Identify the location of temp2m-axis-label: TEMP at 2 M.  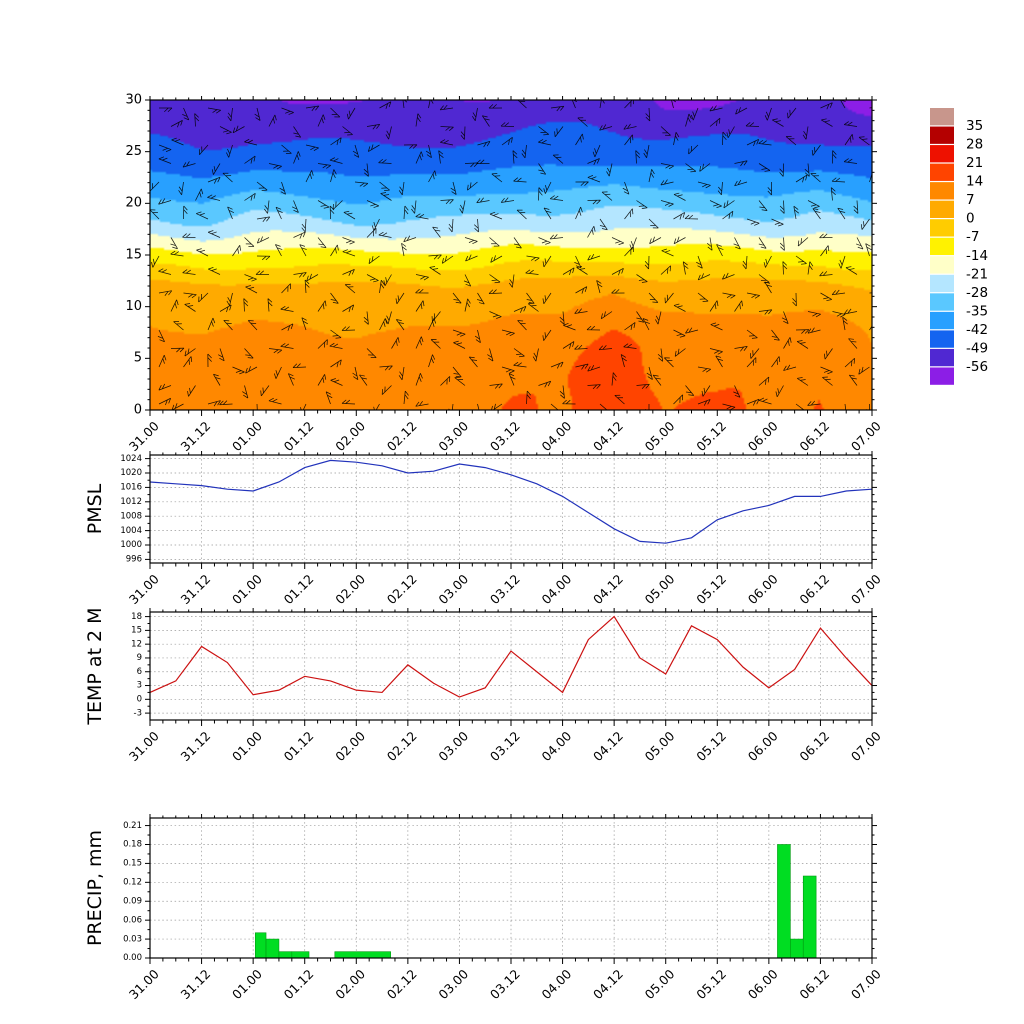
(95, 666).